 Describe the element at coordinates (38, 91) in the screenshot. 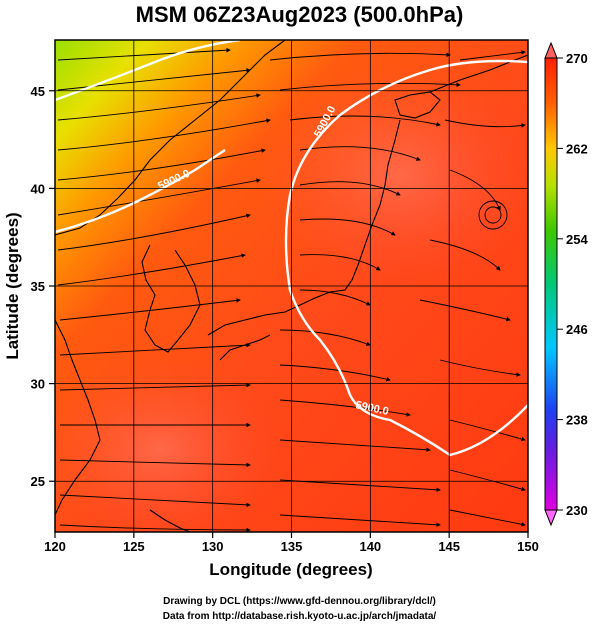

I see `y-tick-label: 45` at that location.